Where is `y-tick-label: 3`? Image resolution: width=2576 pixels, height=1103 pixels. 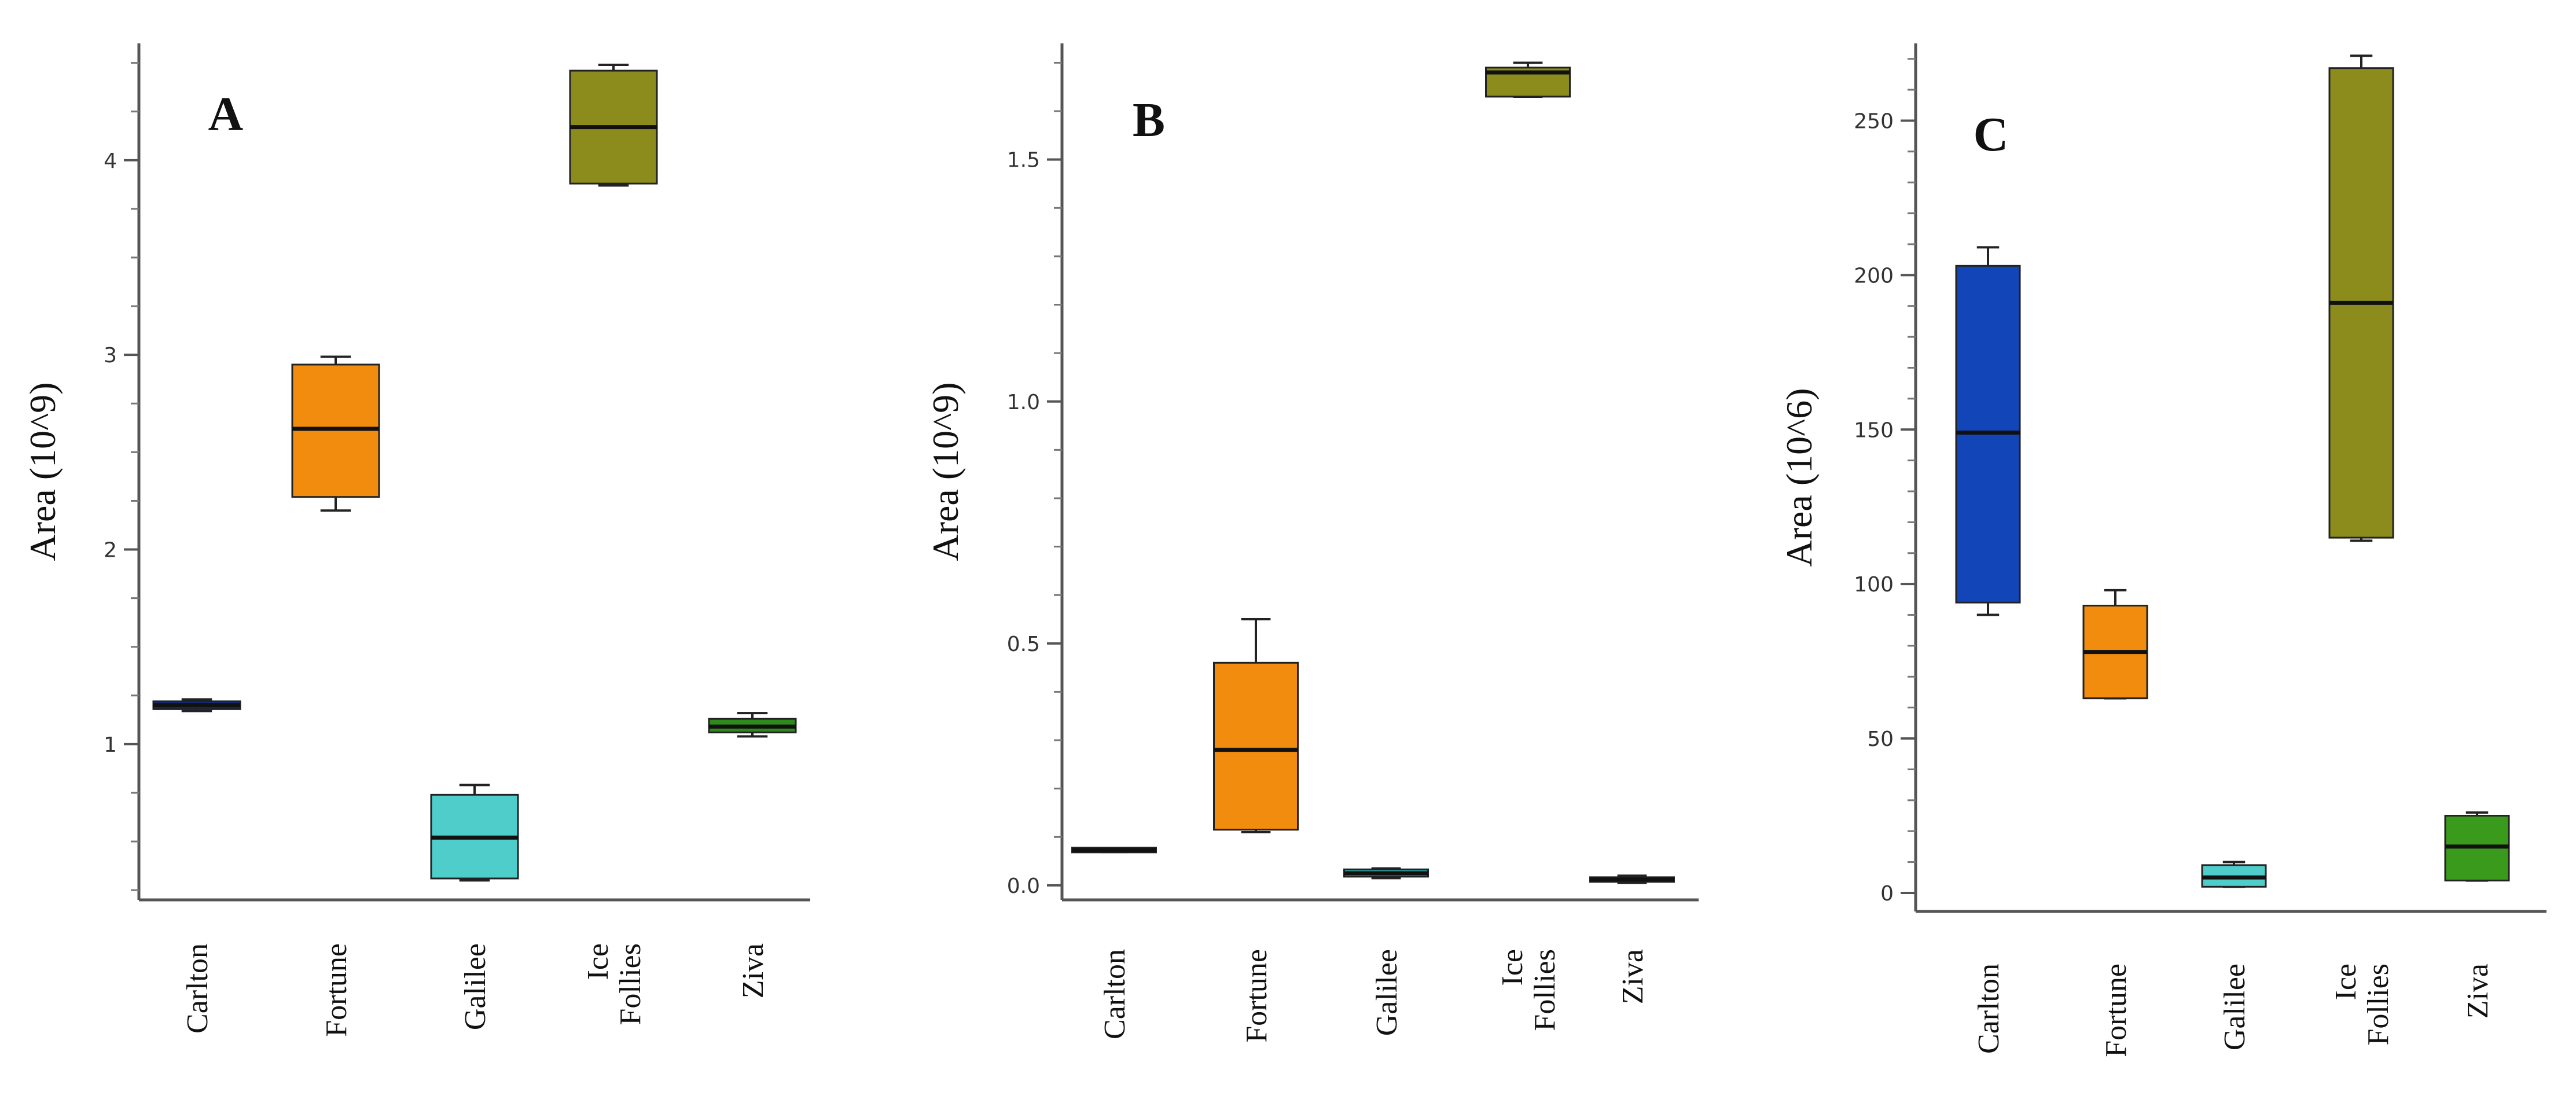
y-tick-label: 3 is located at coordinates (110, 355).